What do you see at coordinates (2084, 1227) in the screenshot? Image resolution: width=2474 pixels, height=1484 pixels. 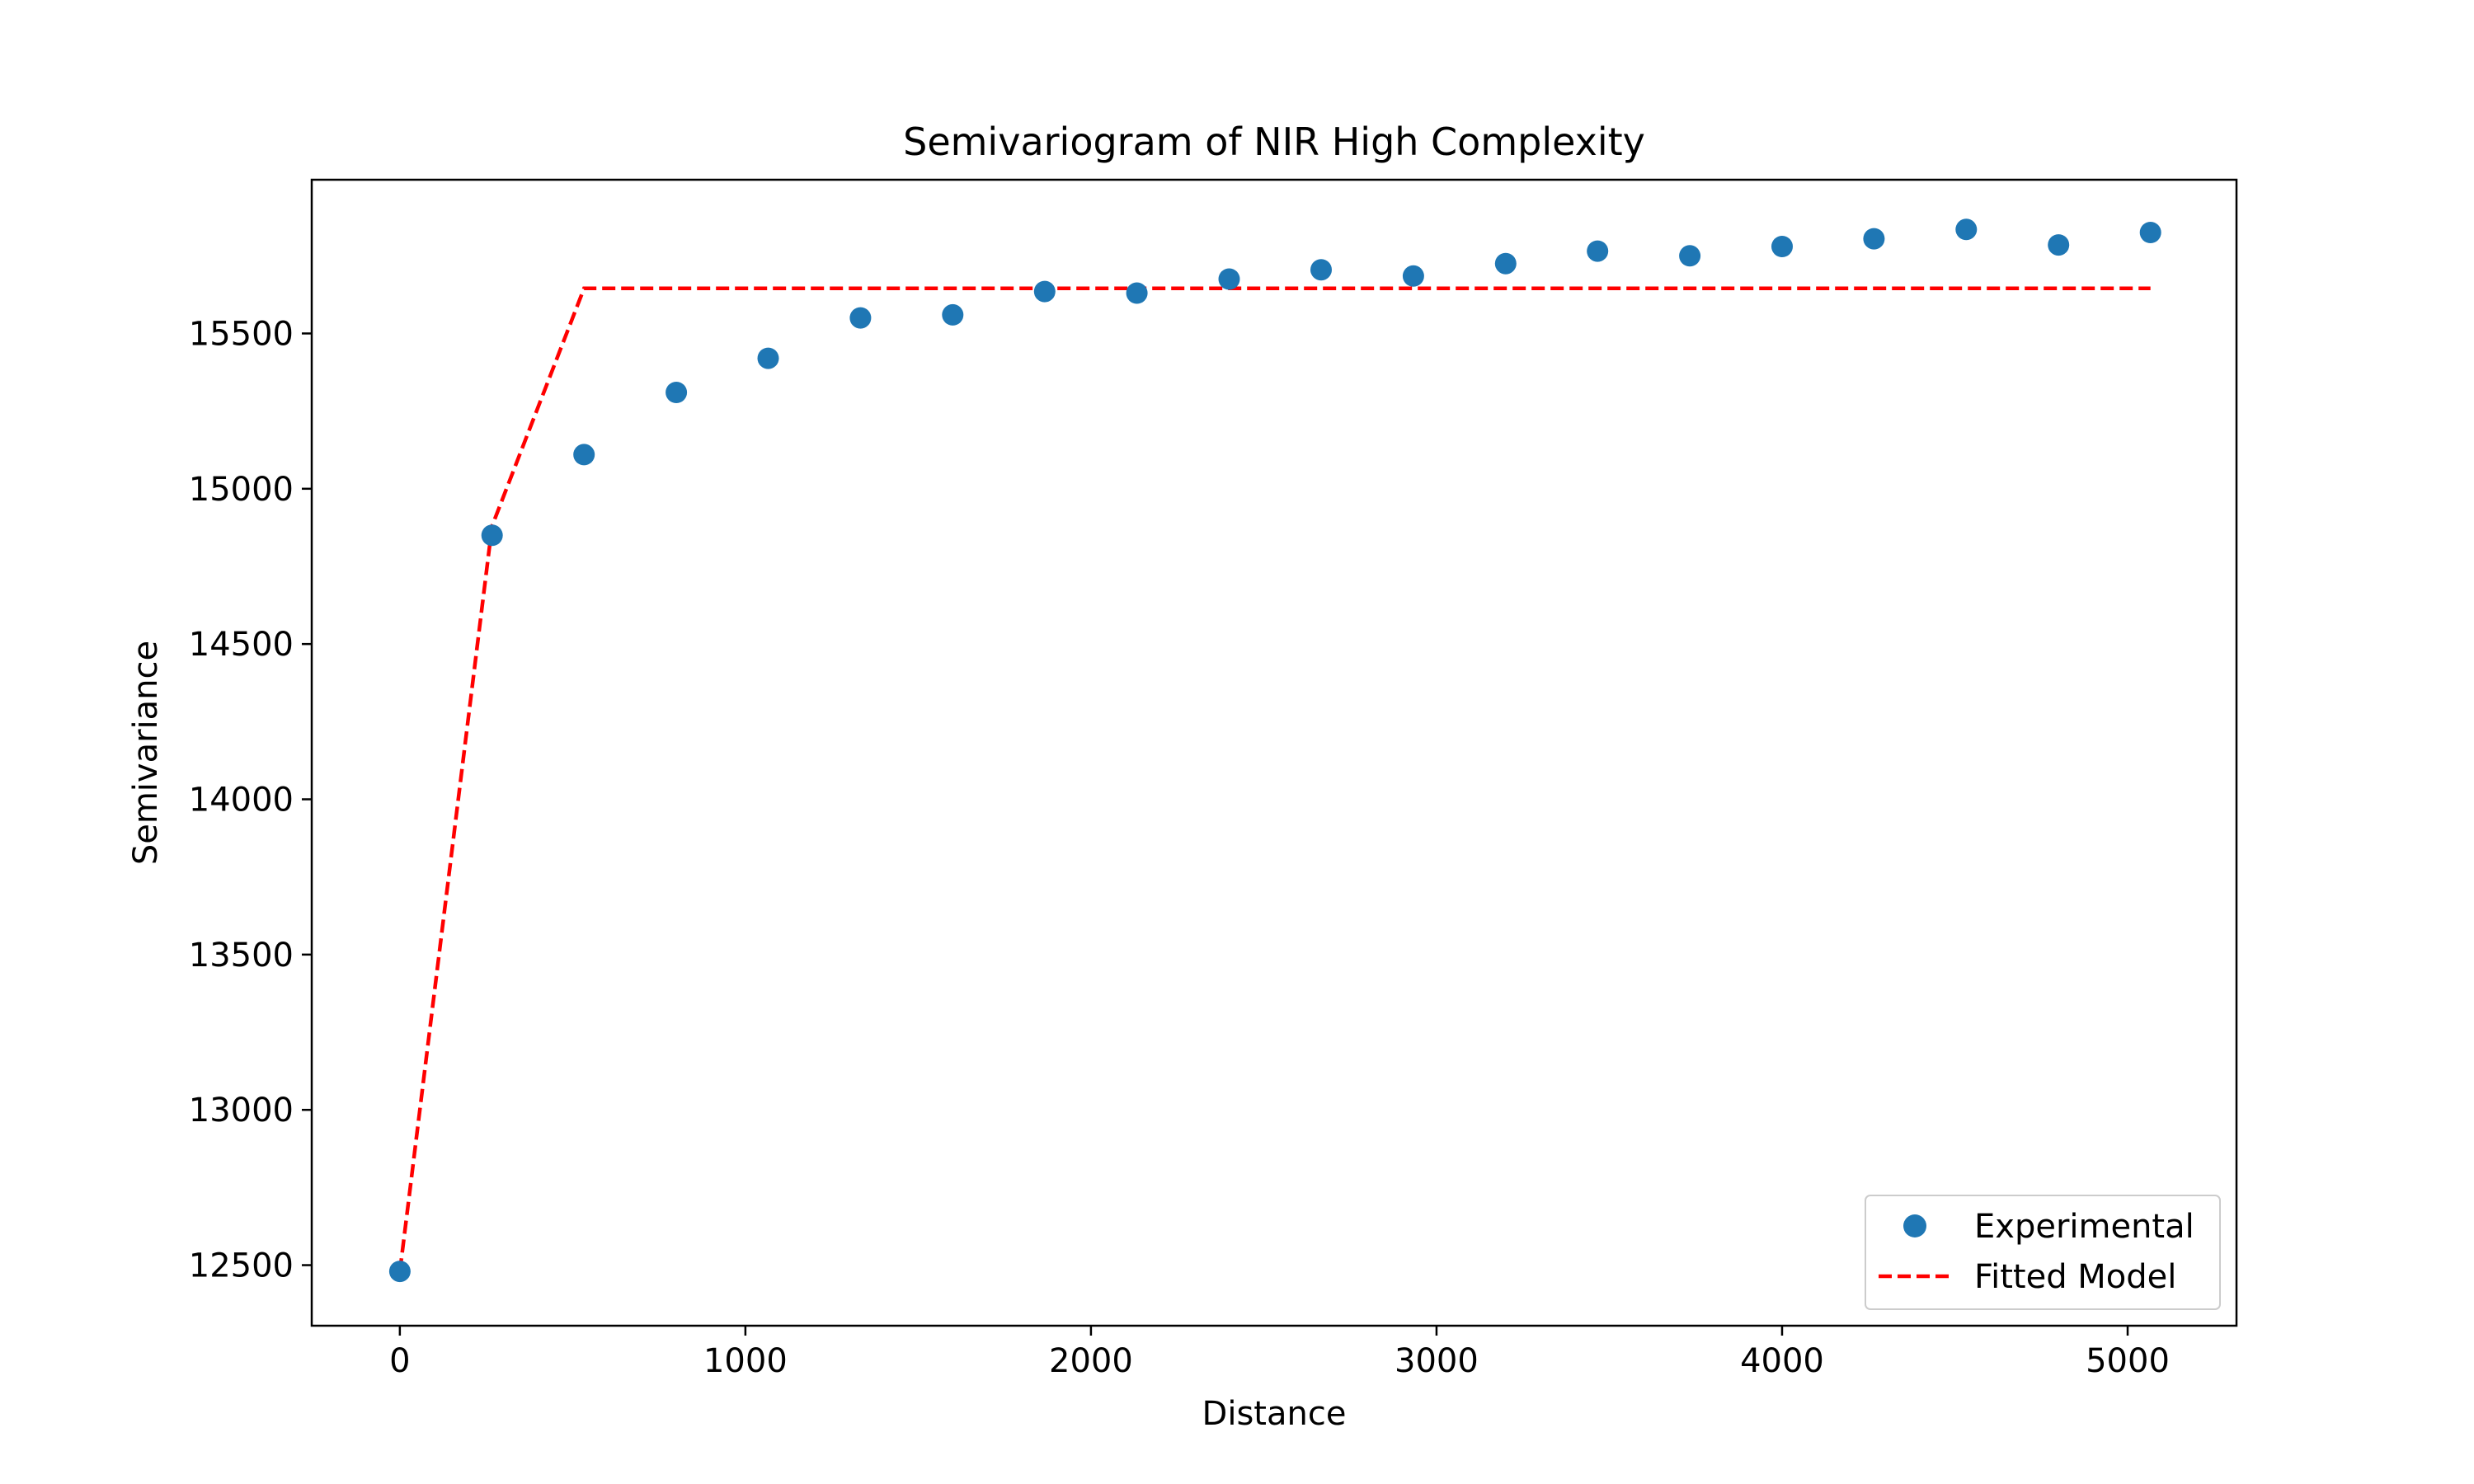 I see `legend-experimental-label: Experimental` at bounding box center [2084, 1227].